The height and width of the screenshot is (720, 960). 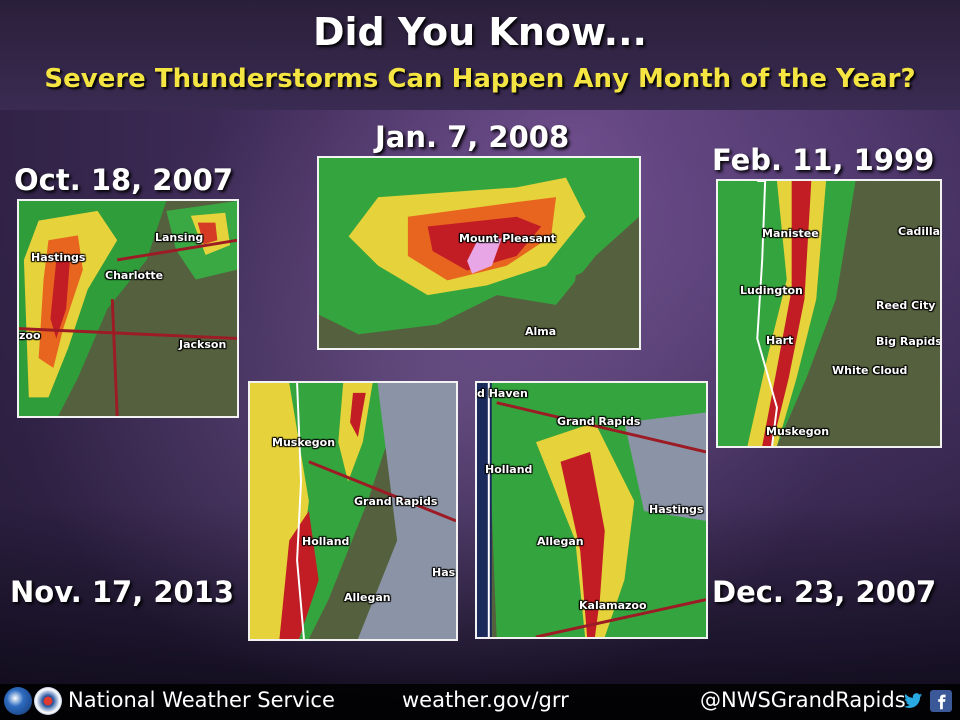 What do you see at coordinates (48, 701) in the screenshot?
I see `nws-logo-icon` at bounding box center [48, 701].